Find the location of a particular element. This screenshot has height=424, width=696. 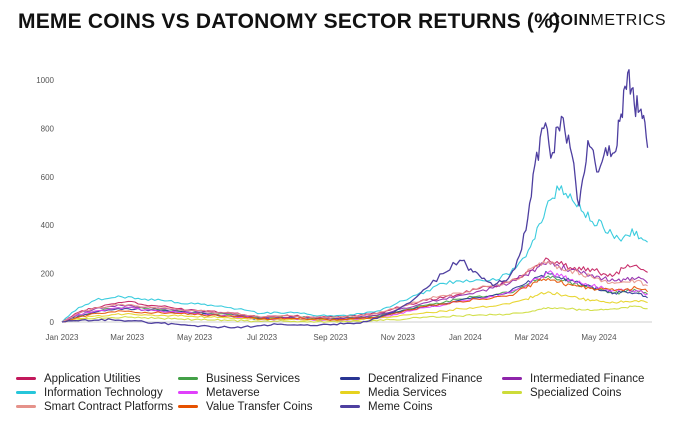

series-line-specialized-coins is located at coordinates (354, 314).